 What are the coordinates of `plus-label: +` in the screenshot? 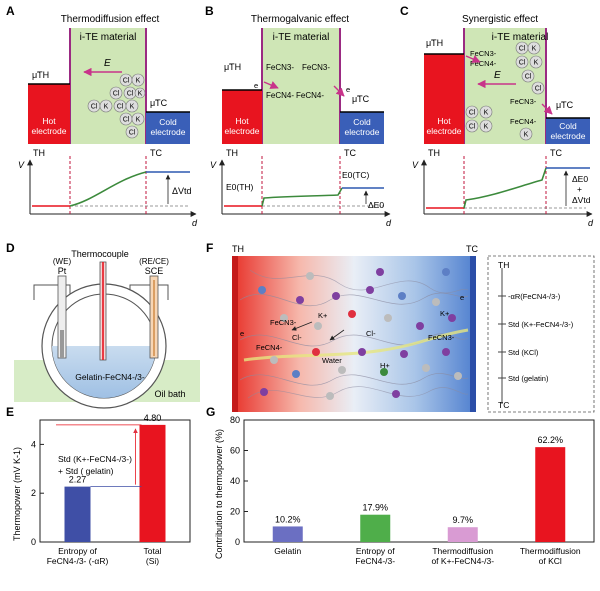 It's located at (579, 189).